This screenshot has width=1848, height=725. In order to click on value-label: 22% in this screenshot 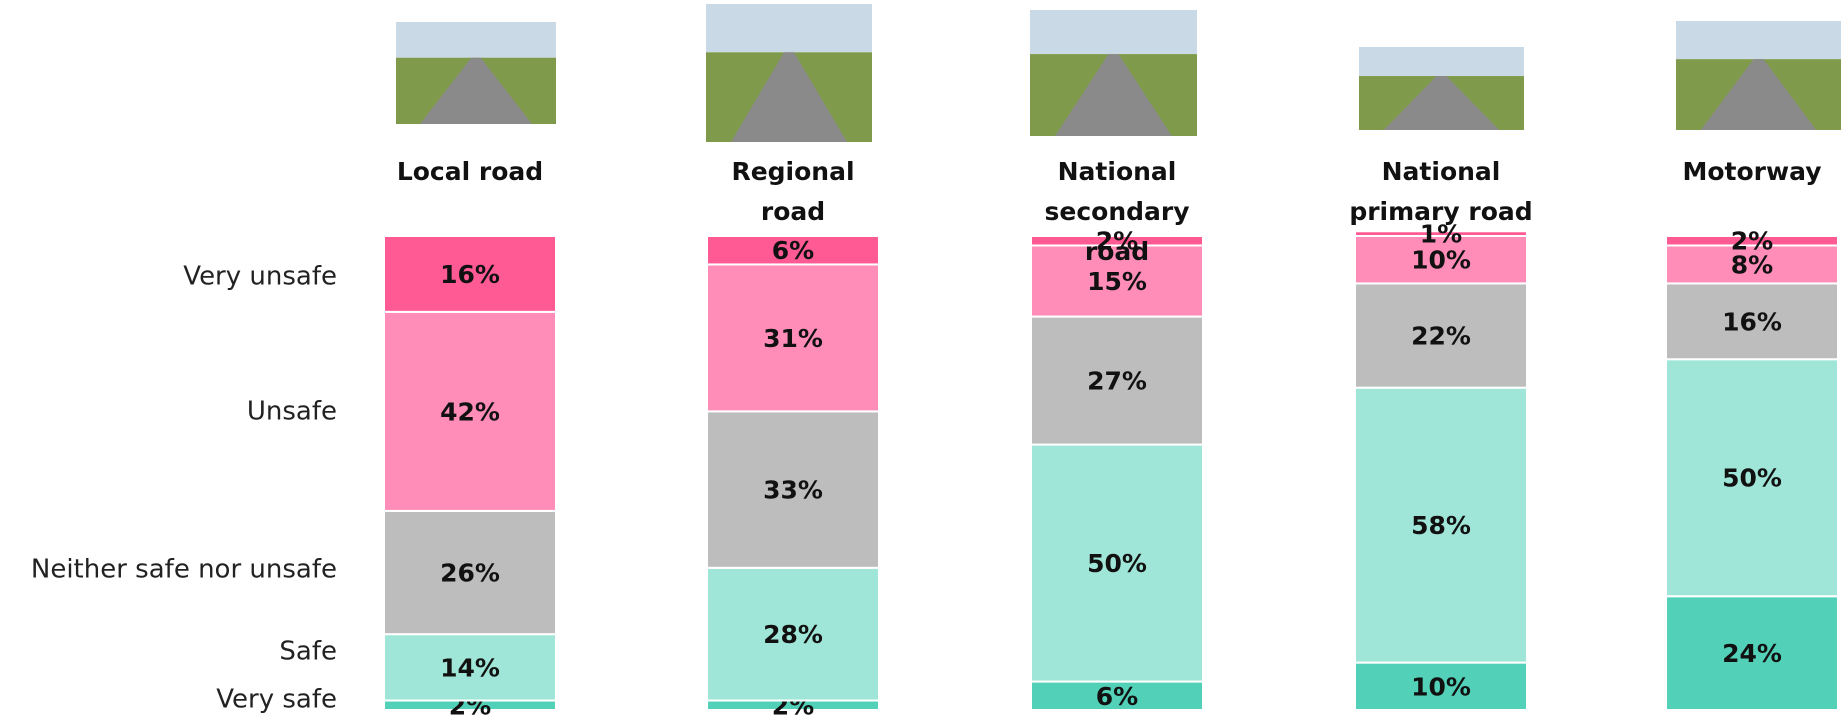, I will do `click(1441, 336)`.